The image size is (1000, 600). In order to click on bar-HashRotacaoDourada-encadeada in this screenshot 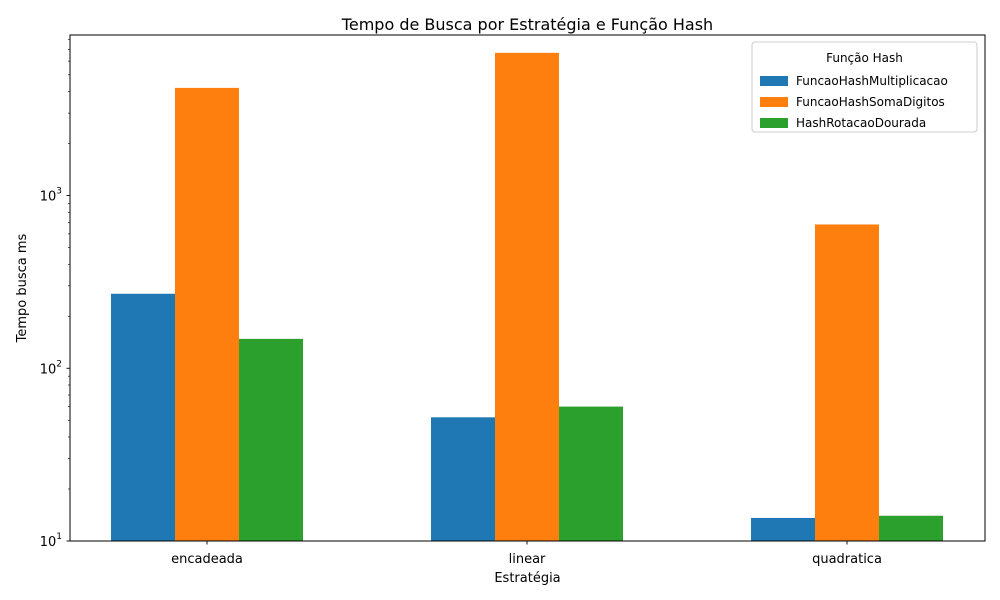, I will do `click(271, 439)`.